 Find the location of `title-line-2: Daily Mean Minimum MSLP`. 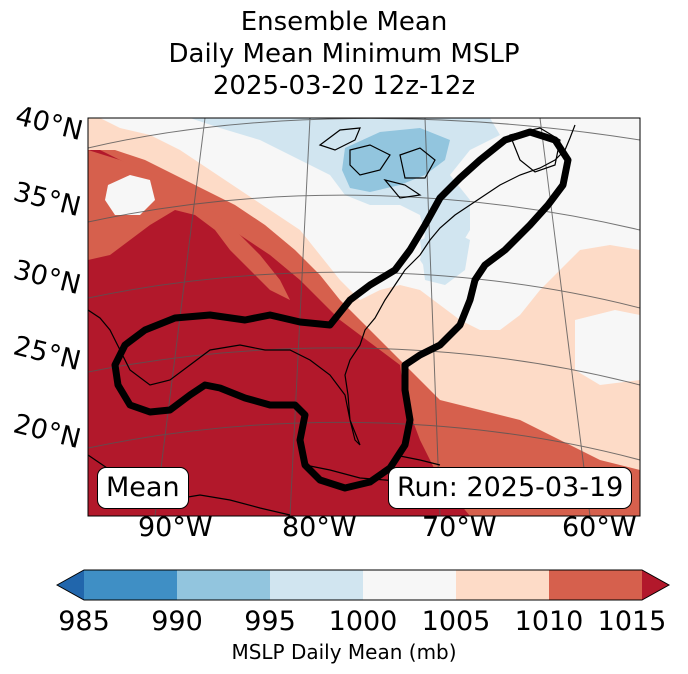

title-line-2: Daily Mean Minimum MSLP is located at coordinates (344, 54).